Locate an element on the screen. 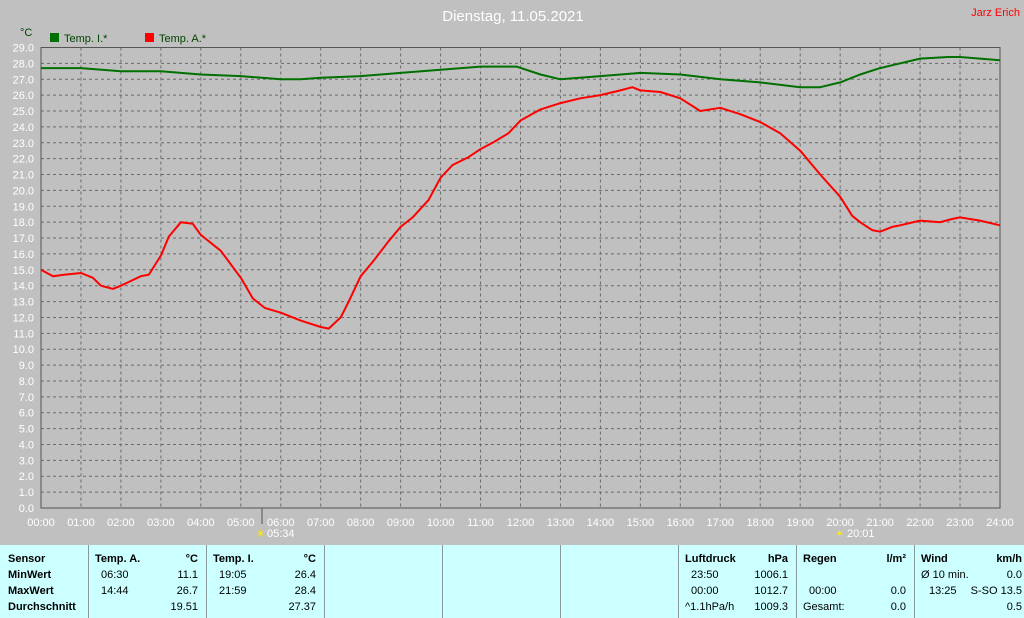 This screenshot has height=618, width=1024. y-tick-label: 15.0 is located at coordinates (23, 271).